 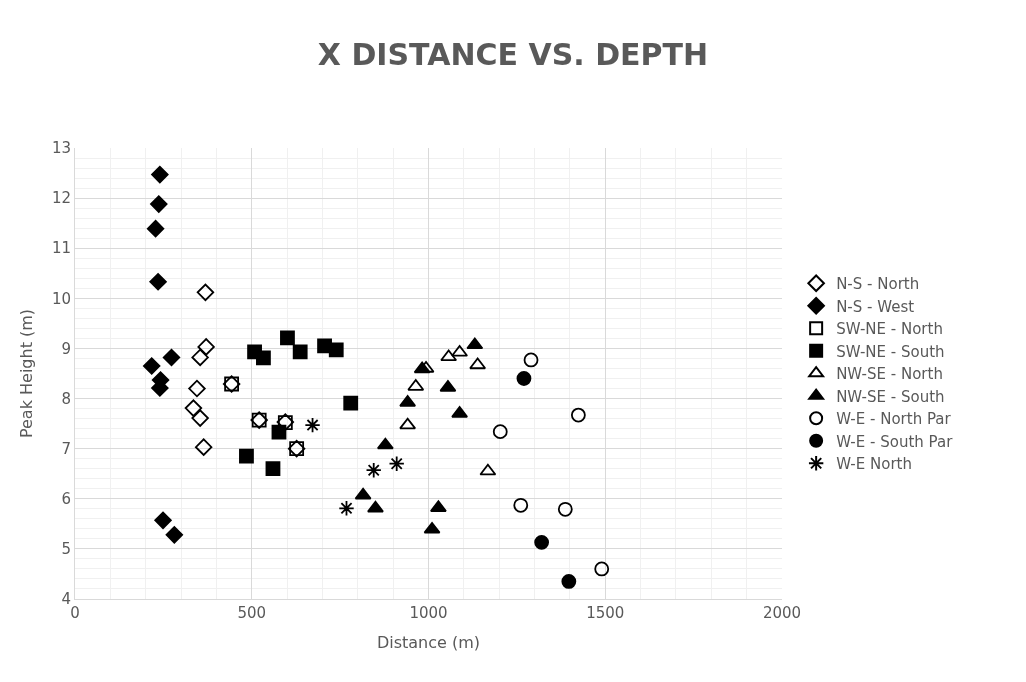 I want to click on y-axis-title: Peak Height (m), so click(x=26, y=373).